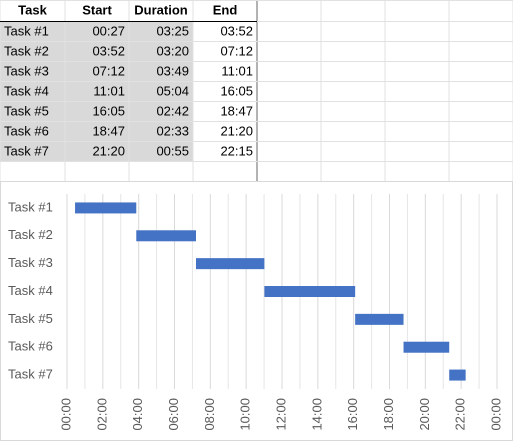 The image size is (513, 441). Describe the element at coordinates (172, 90) in the screenshot. I see `cell: 05:04` at that location.